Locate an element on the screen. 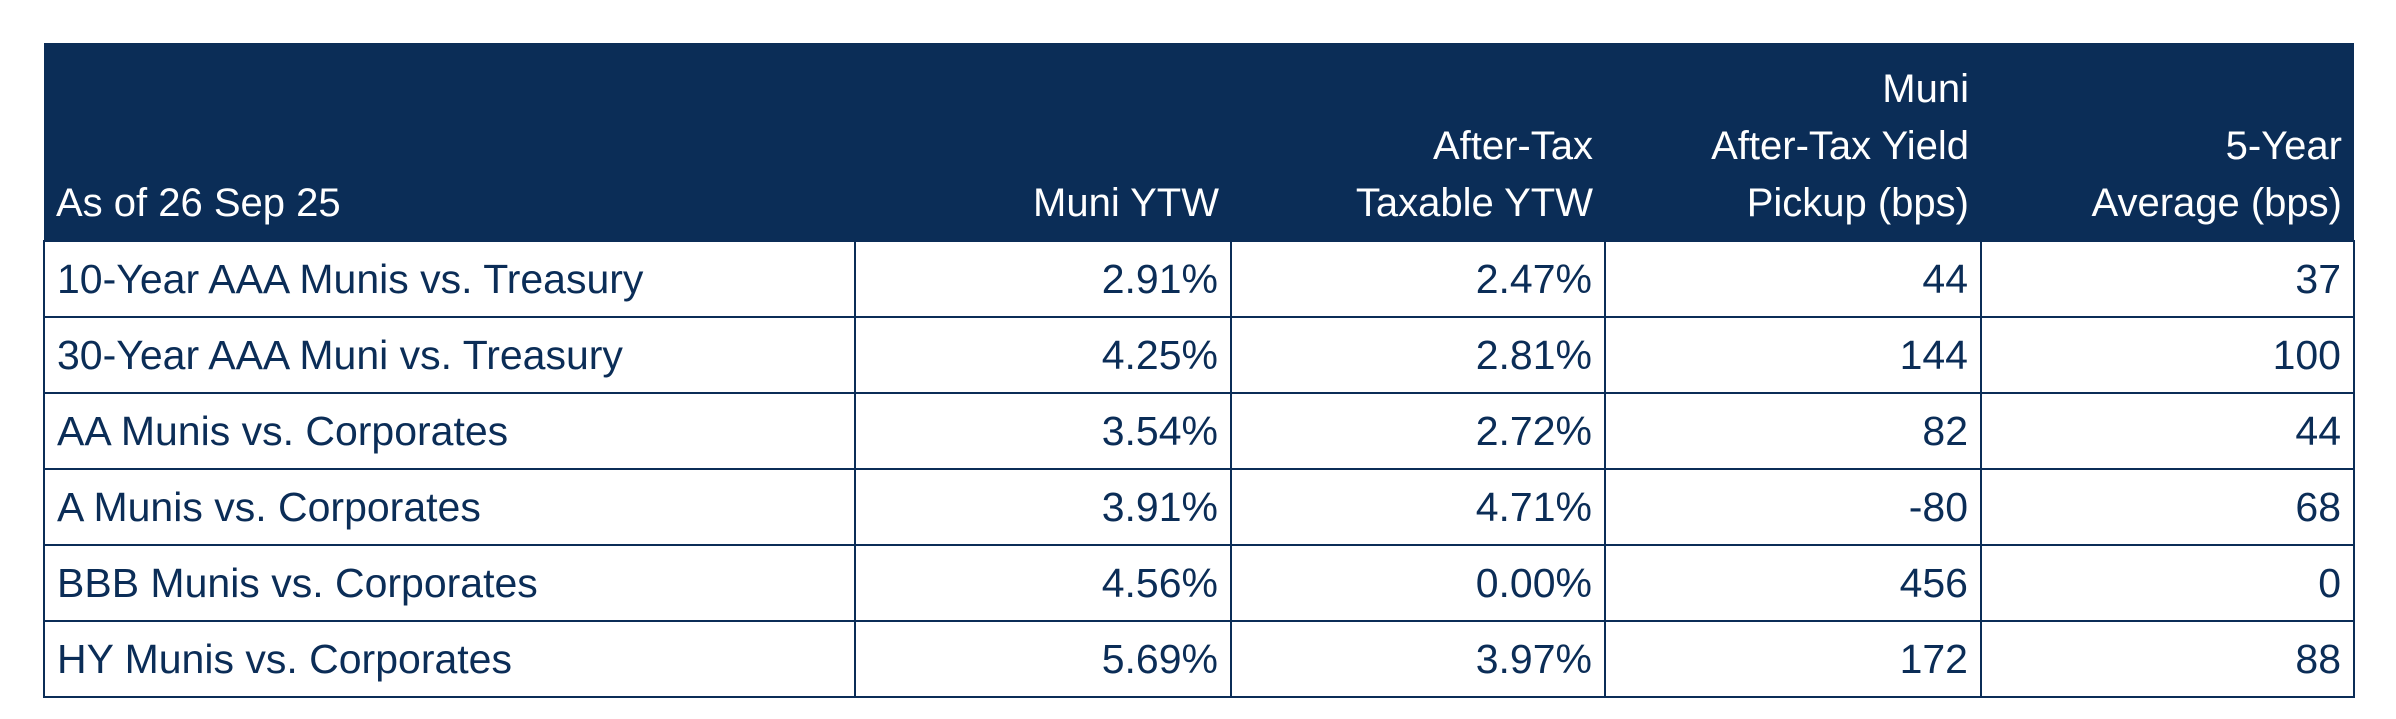 This screenshot has width=2396, height=719. table-cell: 2.91% is located at coordinates (1043, 279).